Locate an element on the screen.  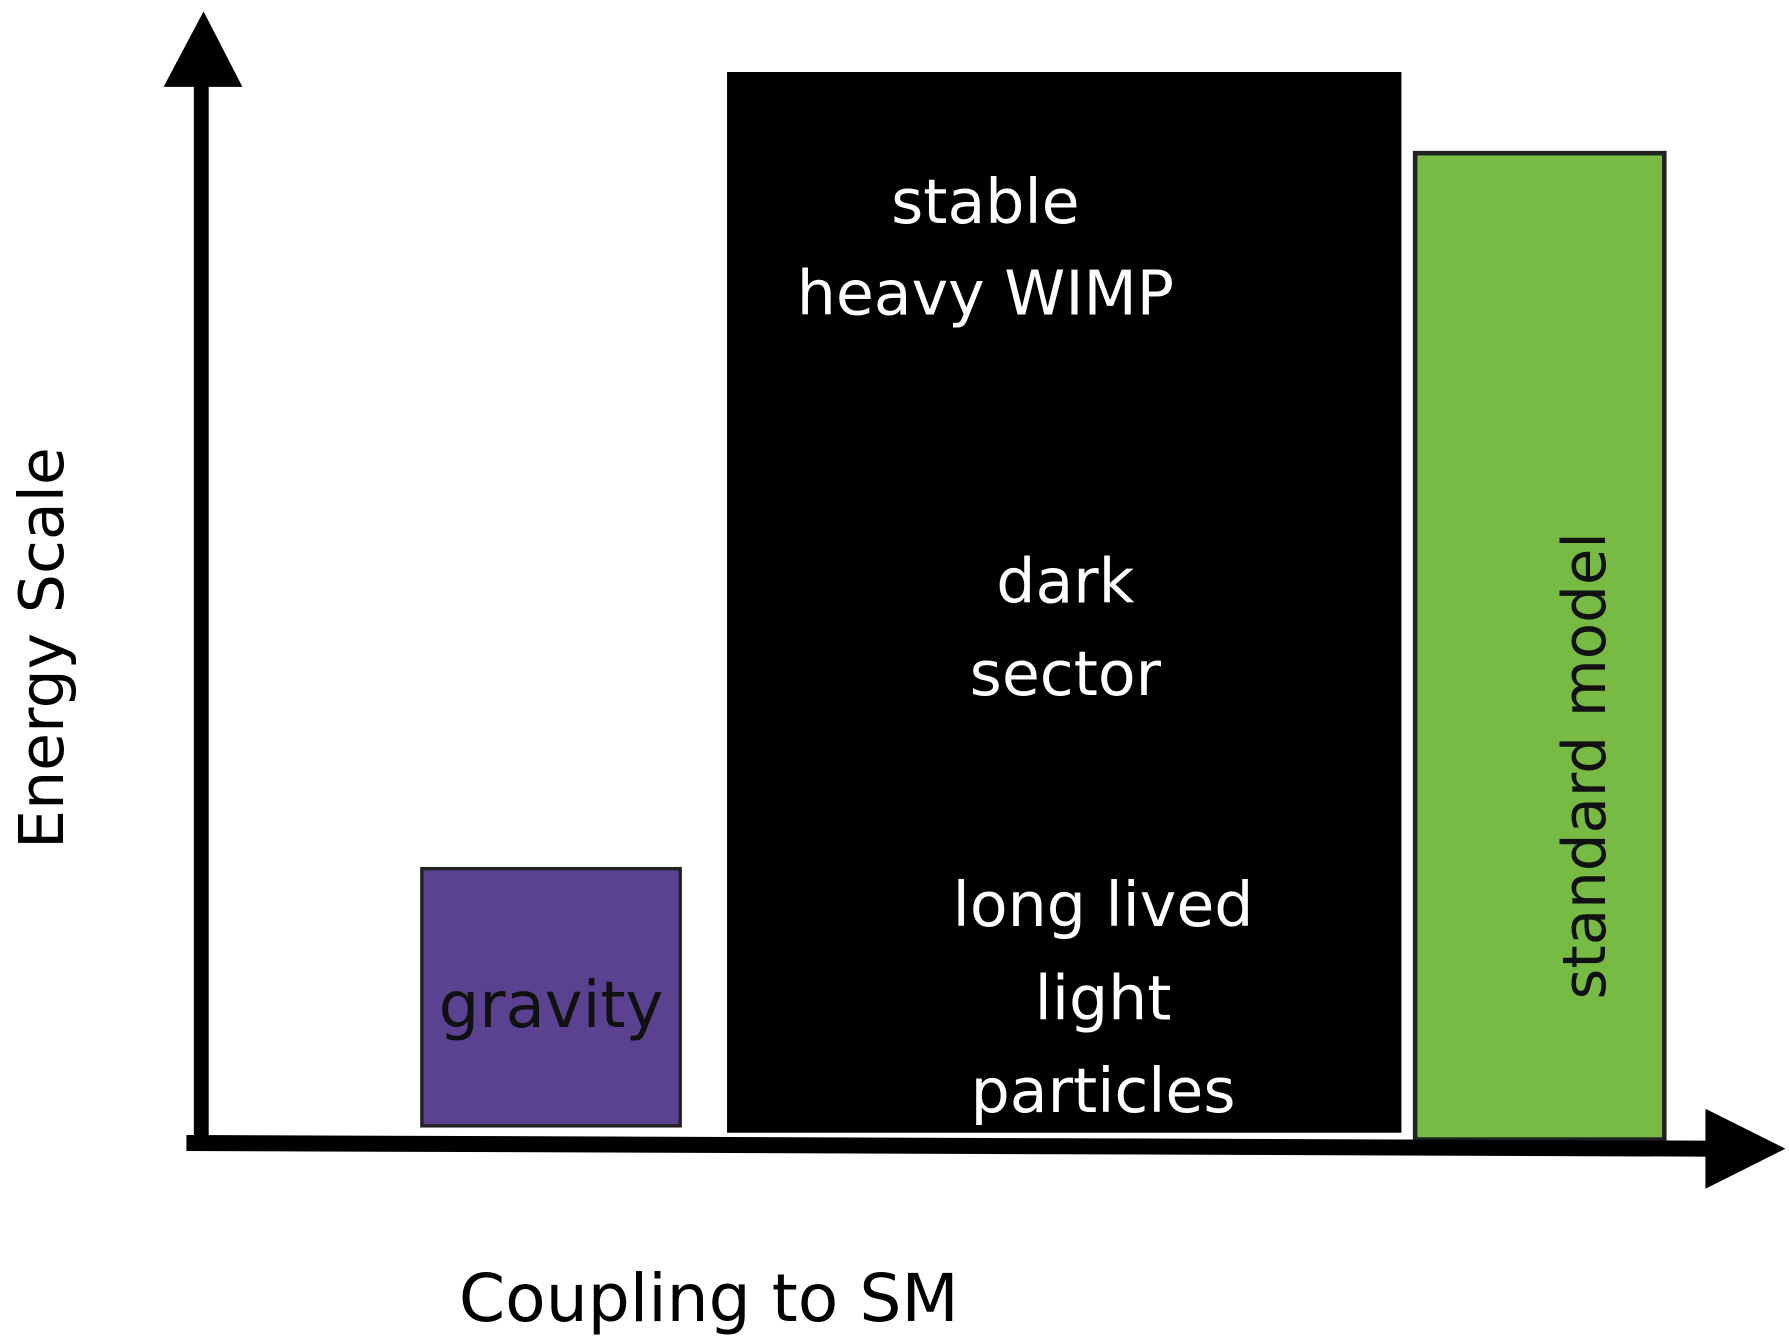
x-axis-arrow is located at coordinates (1745, 1148).